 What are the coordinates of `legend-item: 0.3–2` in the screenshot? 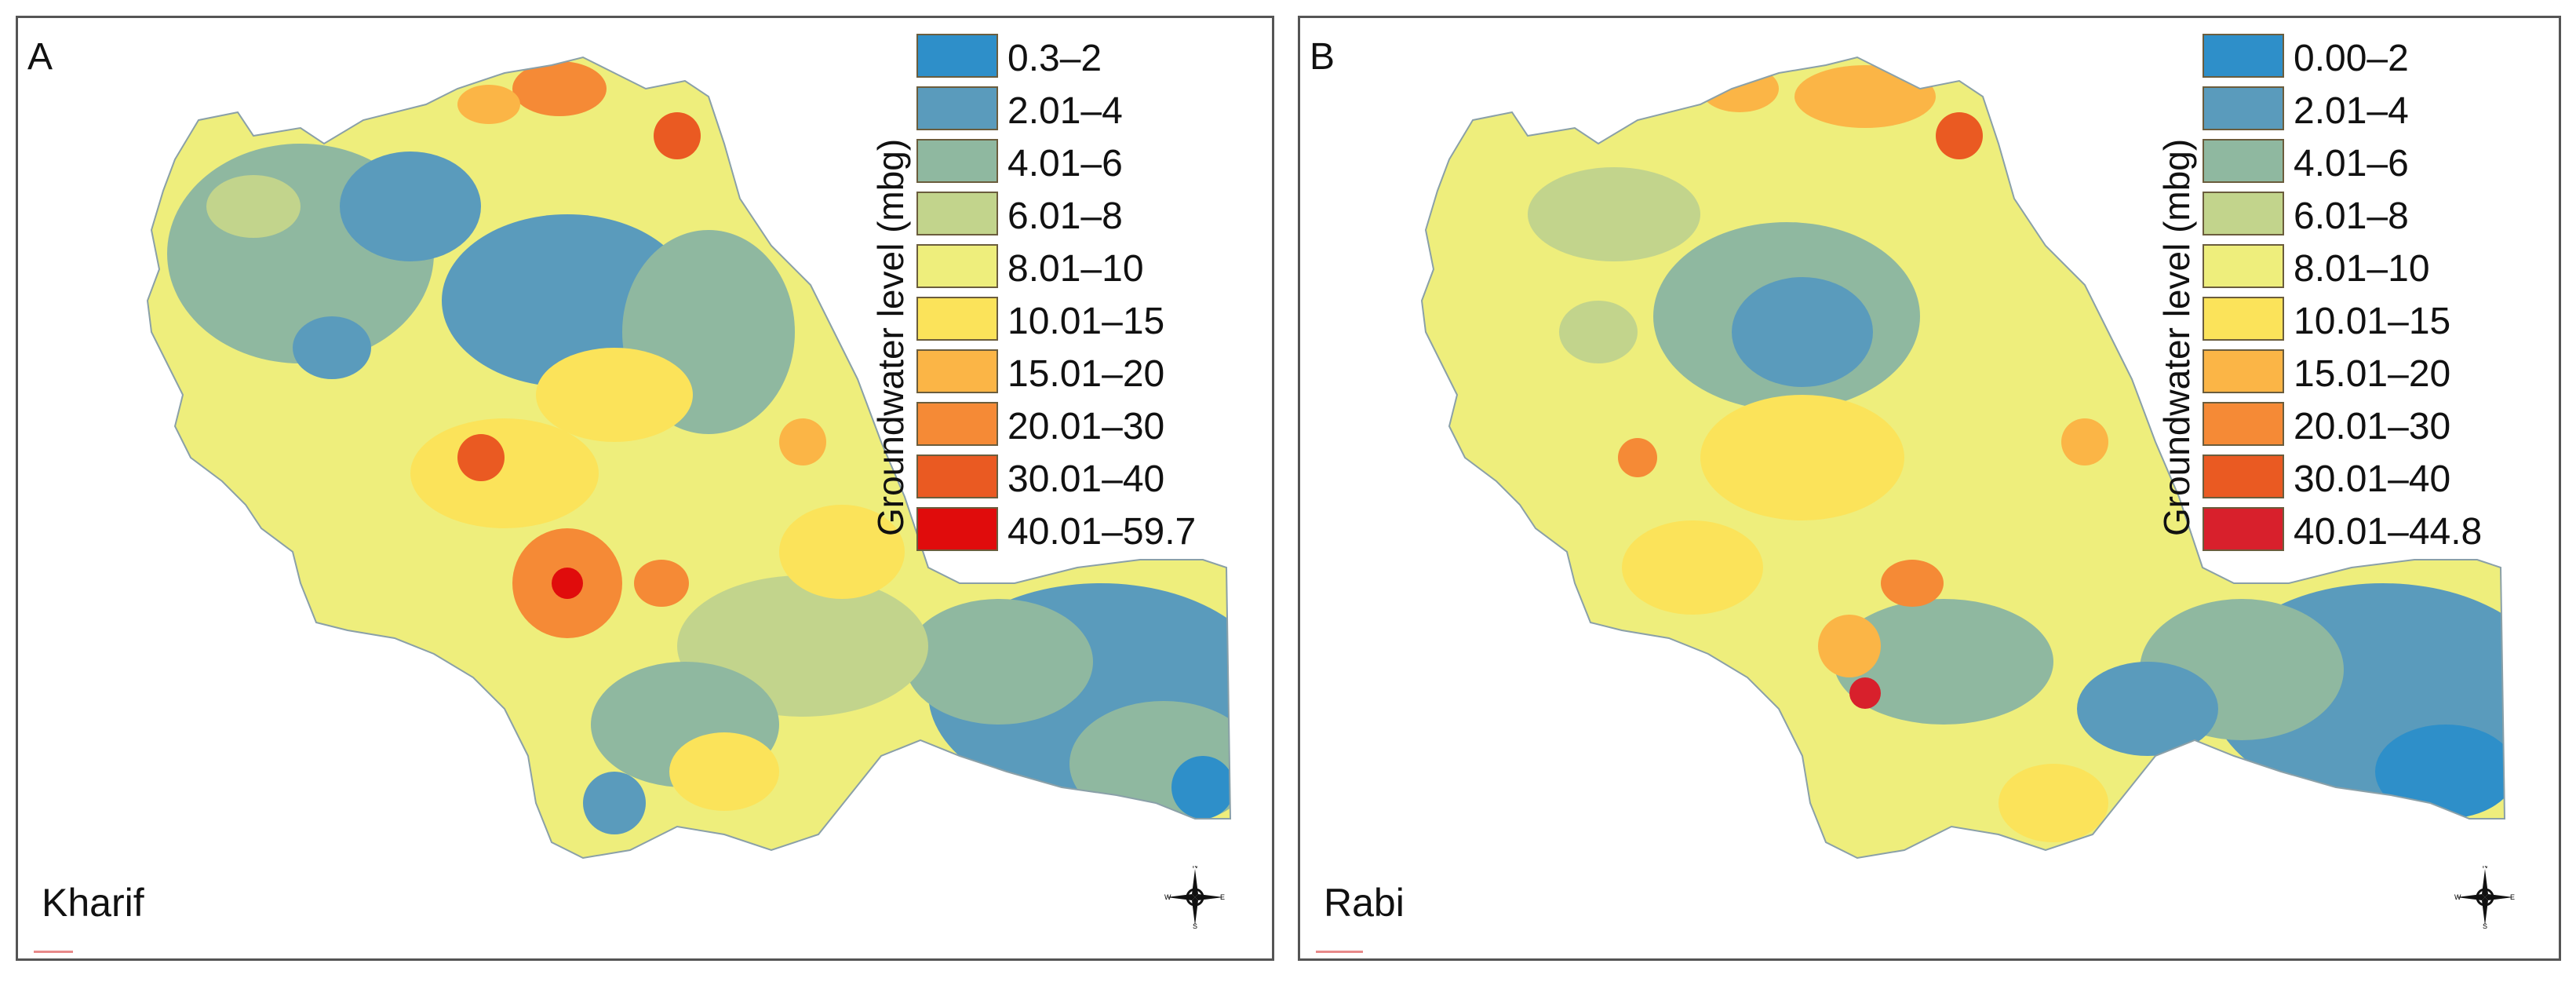 It's located at (1089, 56).